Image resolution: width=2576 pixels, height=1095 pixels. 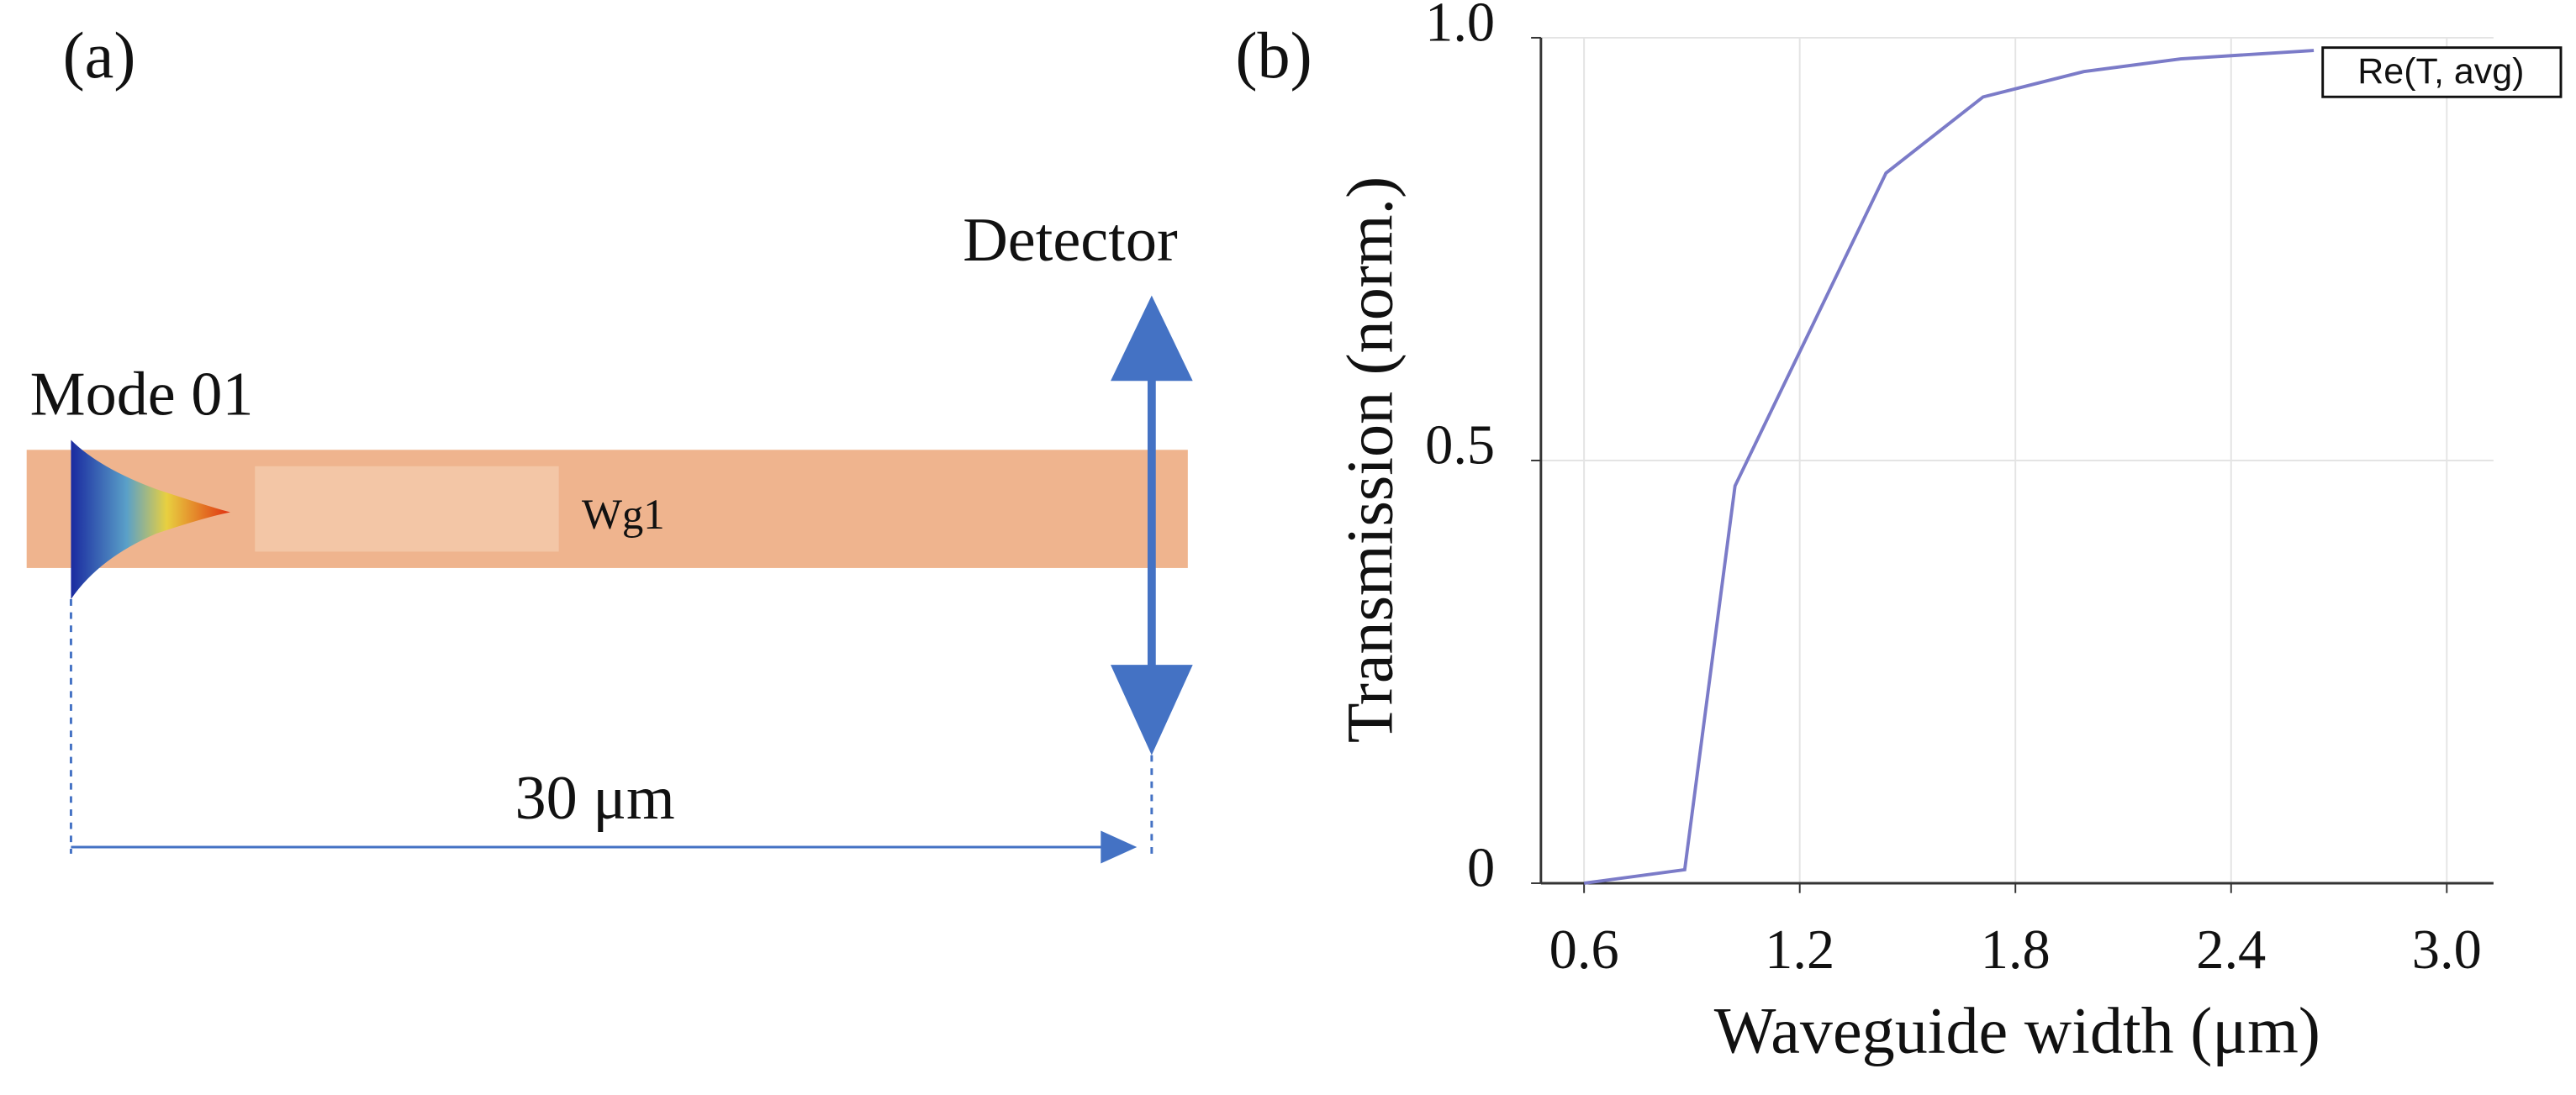 I want to click on legend-box, so click(x=2442, y=72).